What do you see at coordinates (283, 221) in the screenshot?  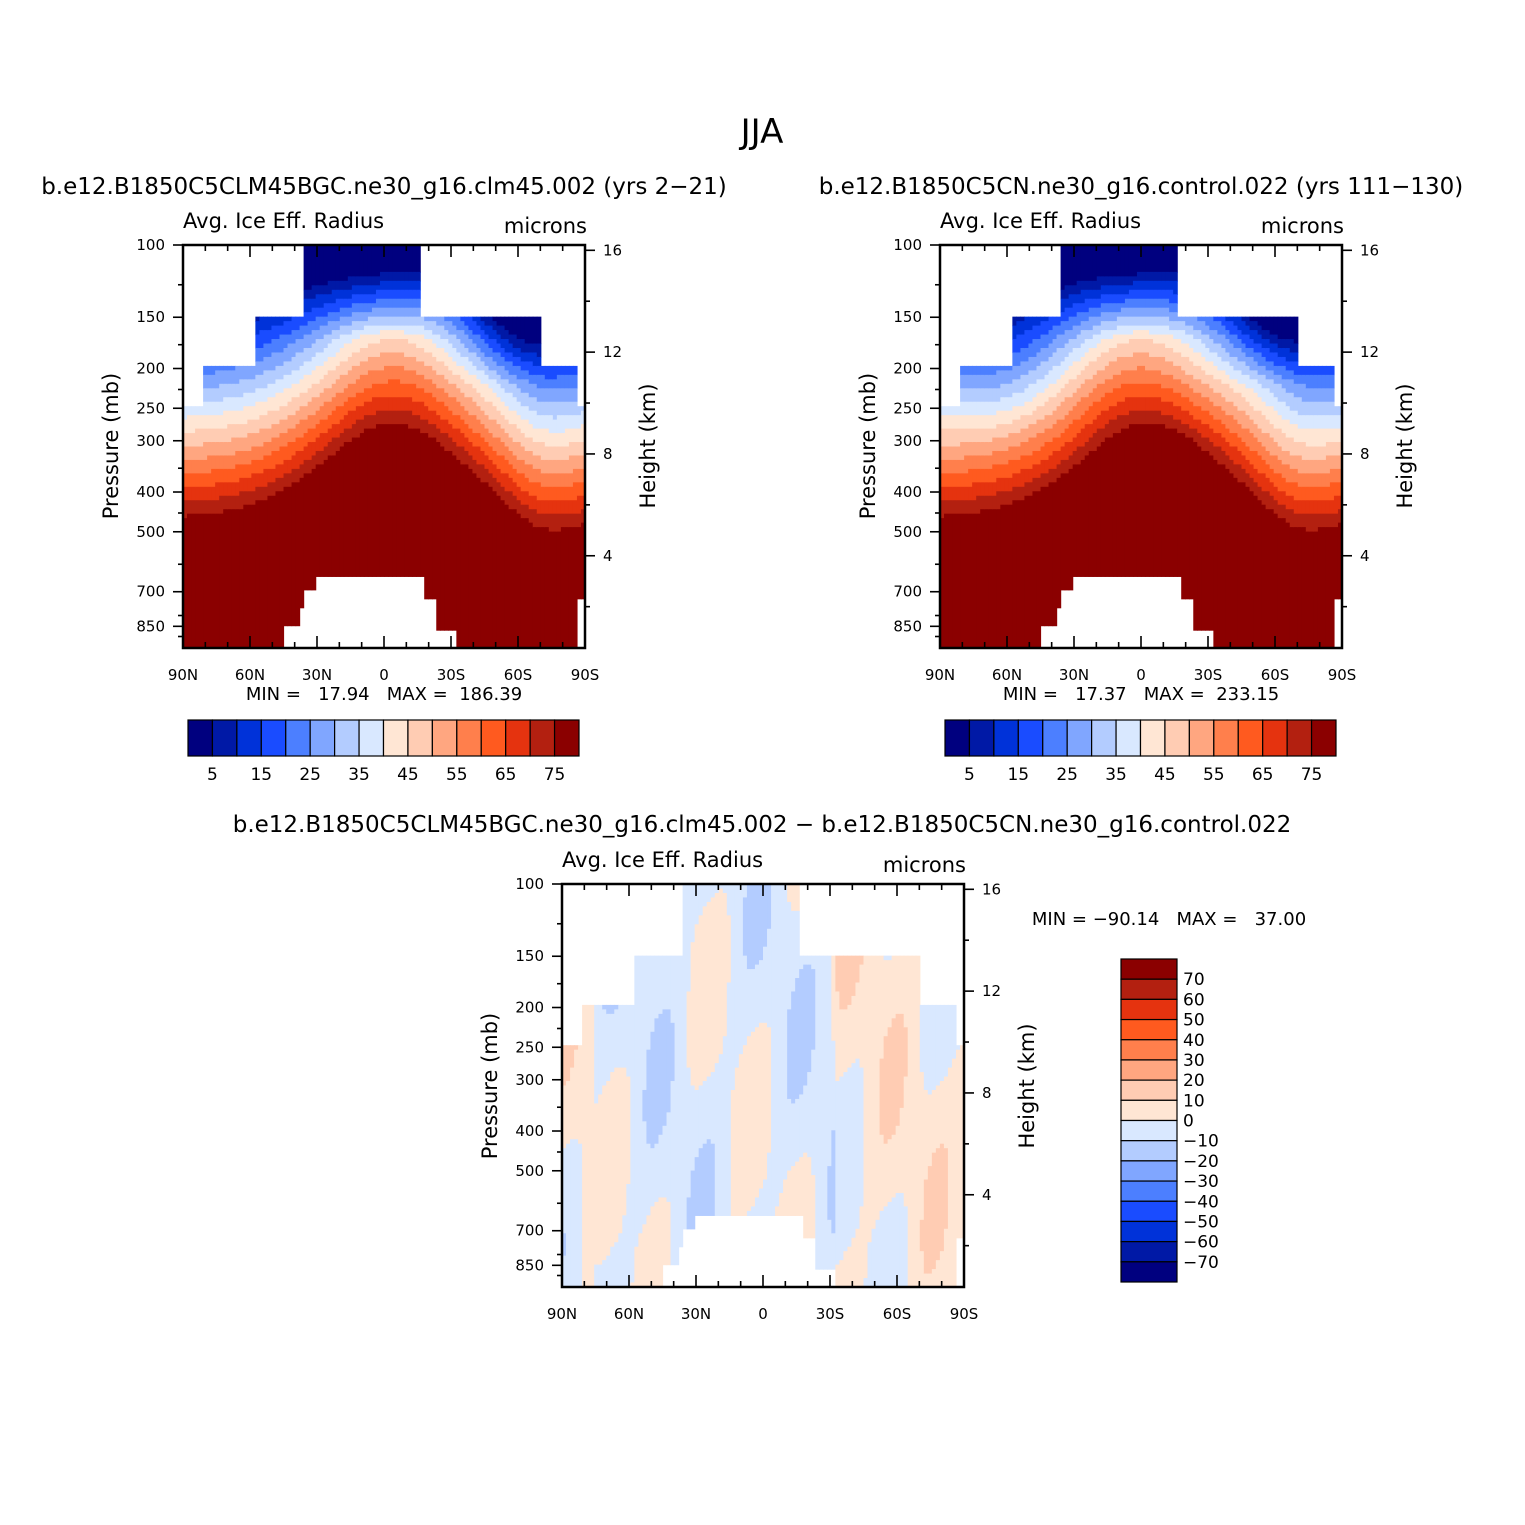 I see `panel-case-a-variable: Avg. Ice Eff. Radius` at bounding box center [283, 221].